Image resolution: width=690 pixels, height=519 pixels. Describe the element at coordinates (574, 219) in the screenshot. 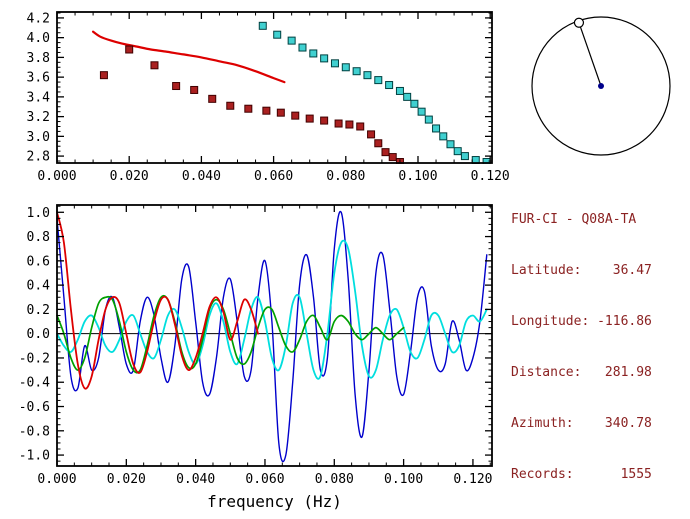

I see `station-pair-title: FUR-CI - Q08A-TA` at that location.